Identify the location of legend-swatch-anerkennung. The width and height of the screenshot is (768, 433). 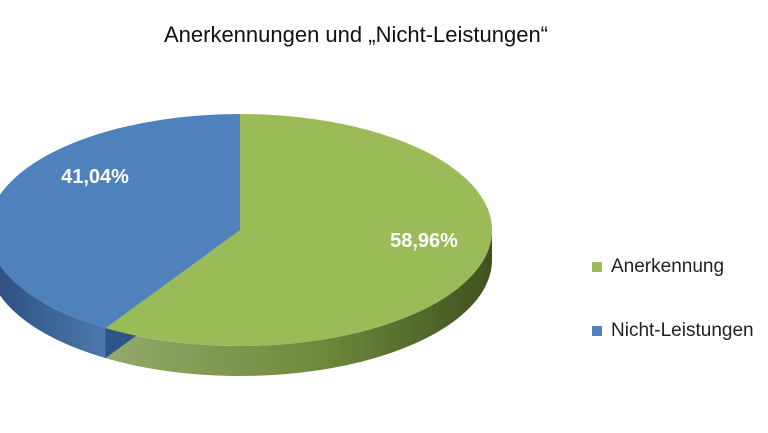
(597, 267).